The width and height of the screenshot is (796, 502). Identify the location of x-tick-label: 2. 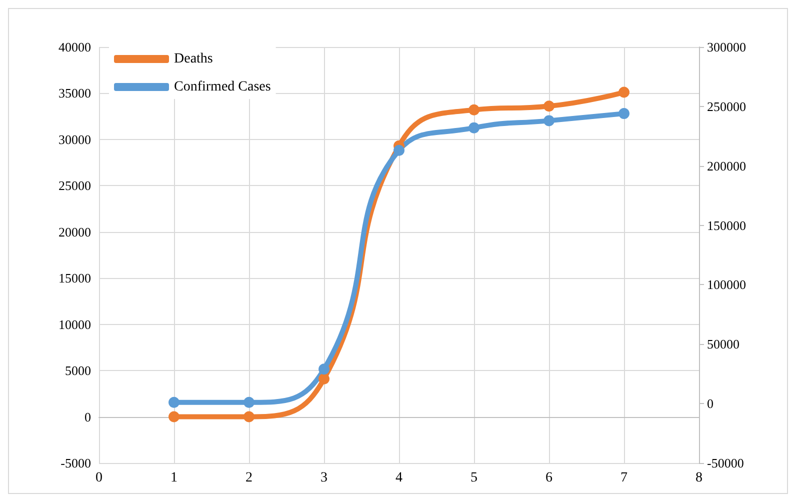
(249, 478).